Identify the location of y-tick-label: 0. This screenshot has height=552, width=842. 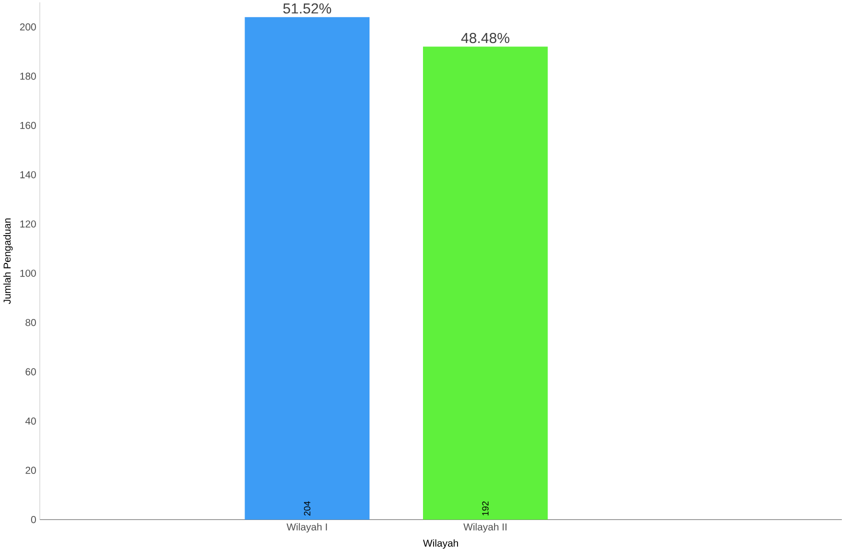
(33, 520).